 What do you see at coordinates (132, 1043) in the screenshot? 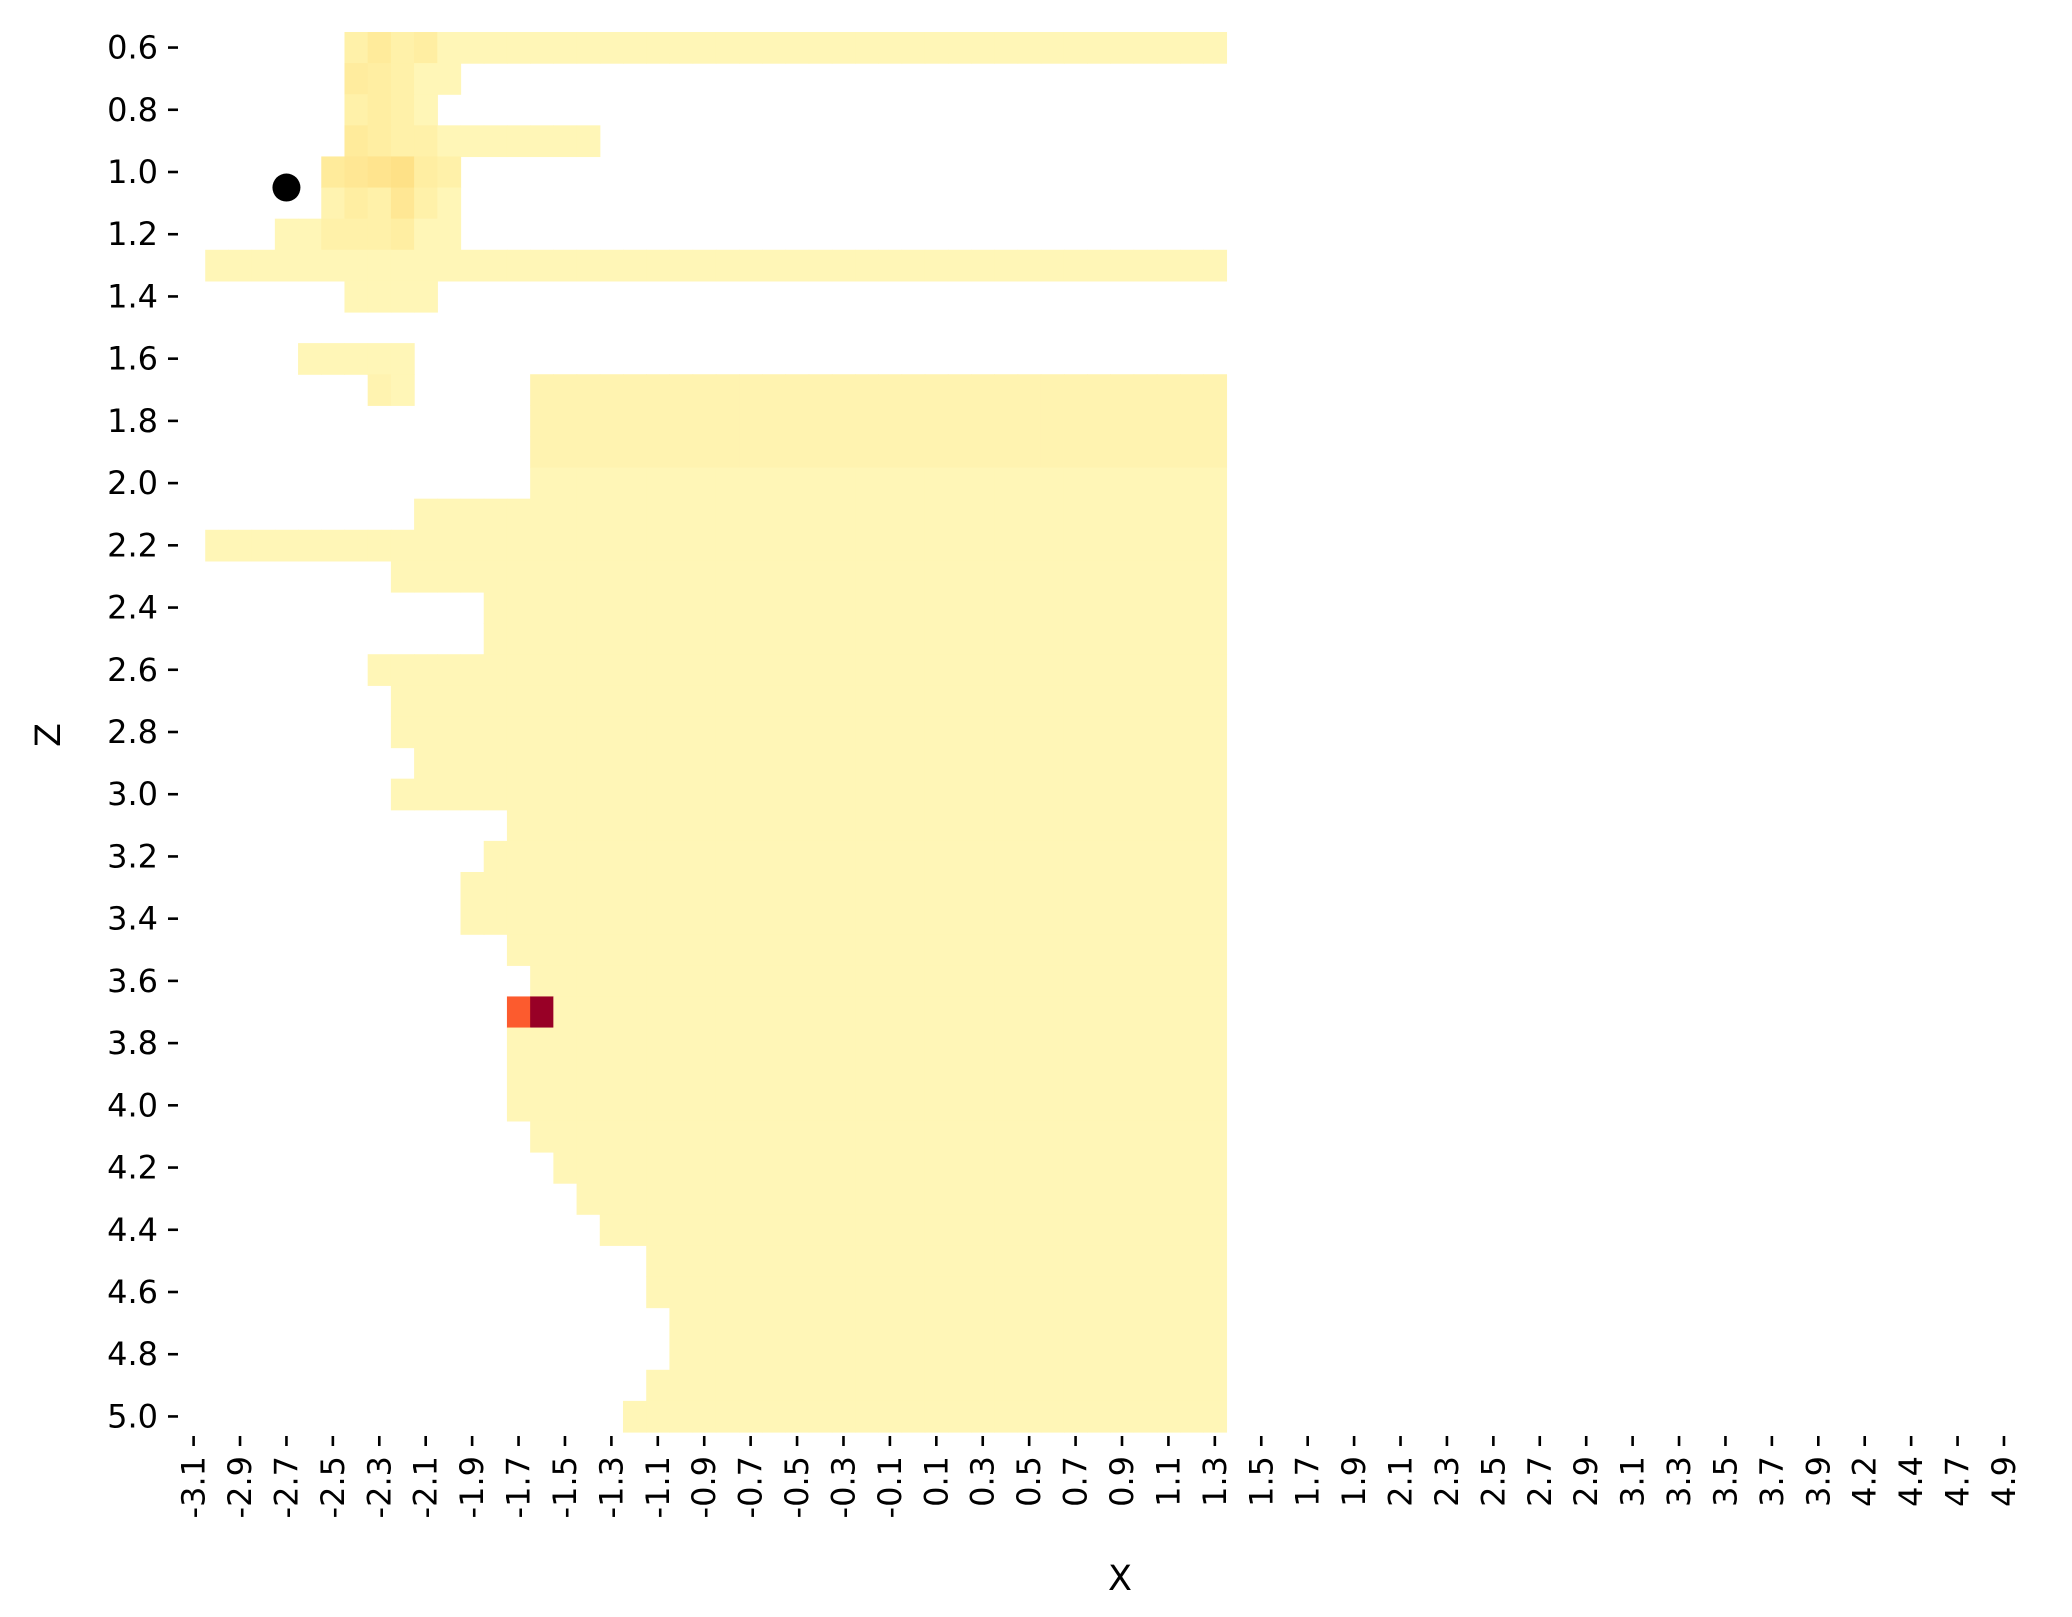
I see `y-tick-label: 3.8` at bounding box center [132, 1043].